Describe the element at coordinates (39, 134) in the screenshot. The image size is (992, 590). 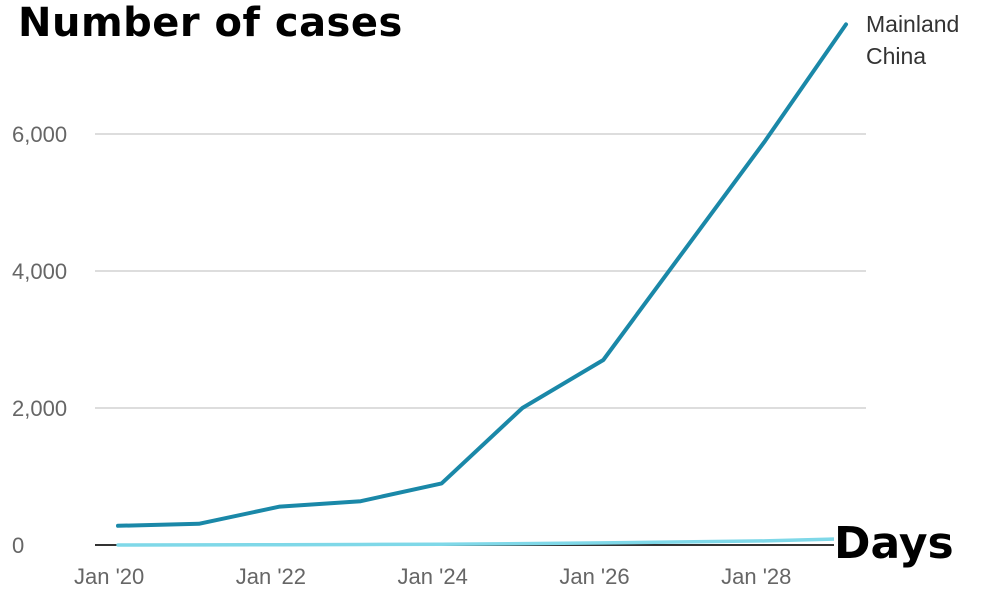
I see `y-tick-label: 6,000` at that location.